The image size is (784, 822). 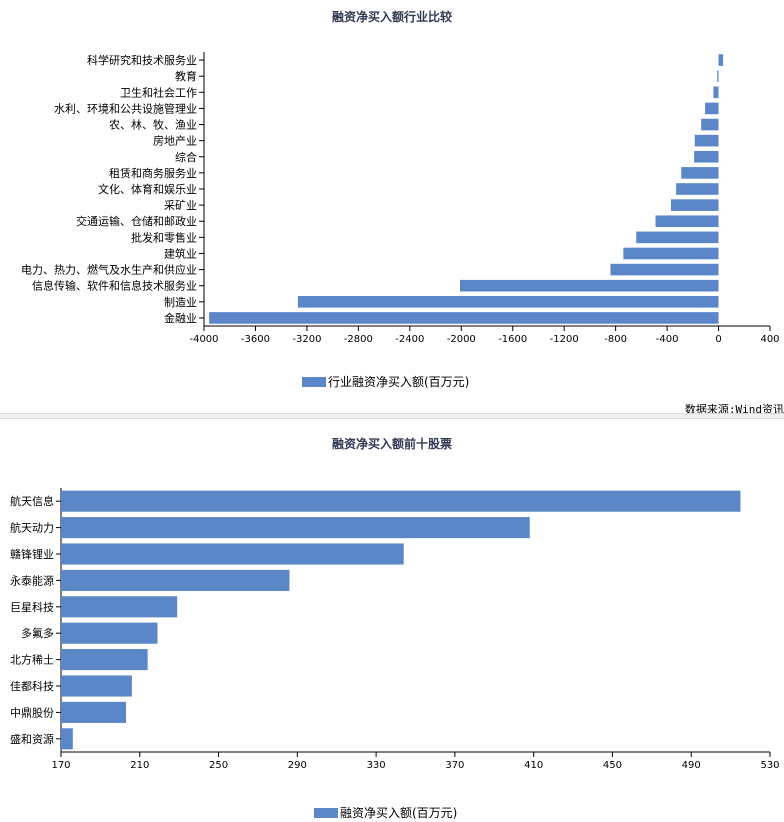 What do you see at coordinates (180, 318) in the screenshot?
I see `y-tick-label: 金融业` at bounding box center [180, 318].